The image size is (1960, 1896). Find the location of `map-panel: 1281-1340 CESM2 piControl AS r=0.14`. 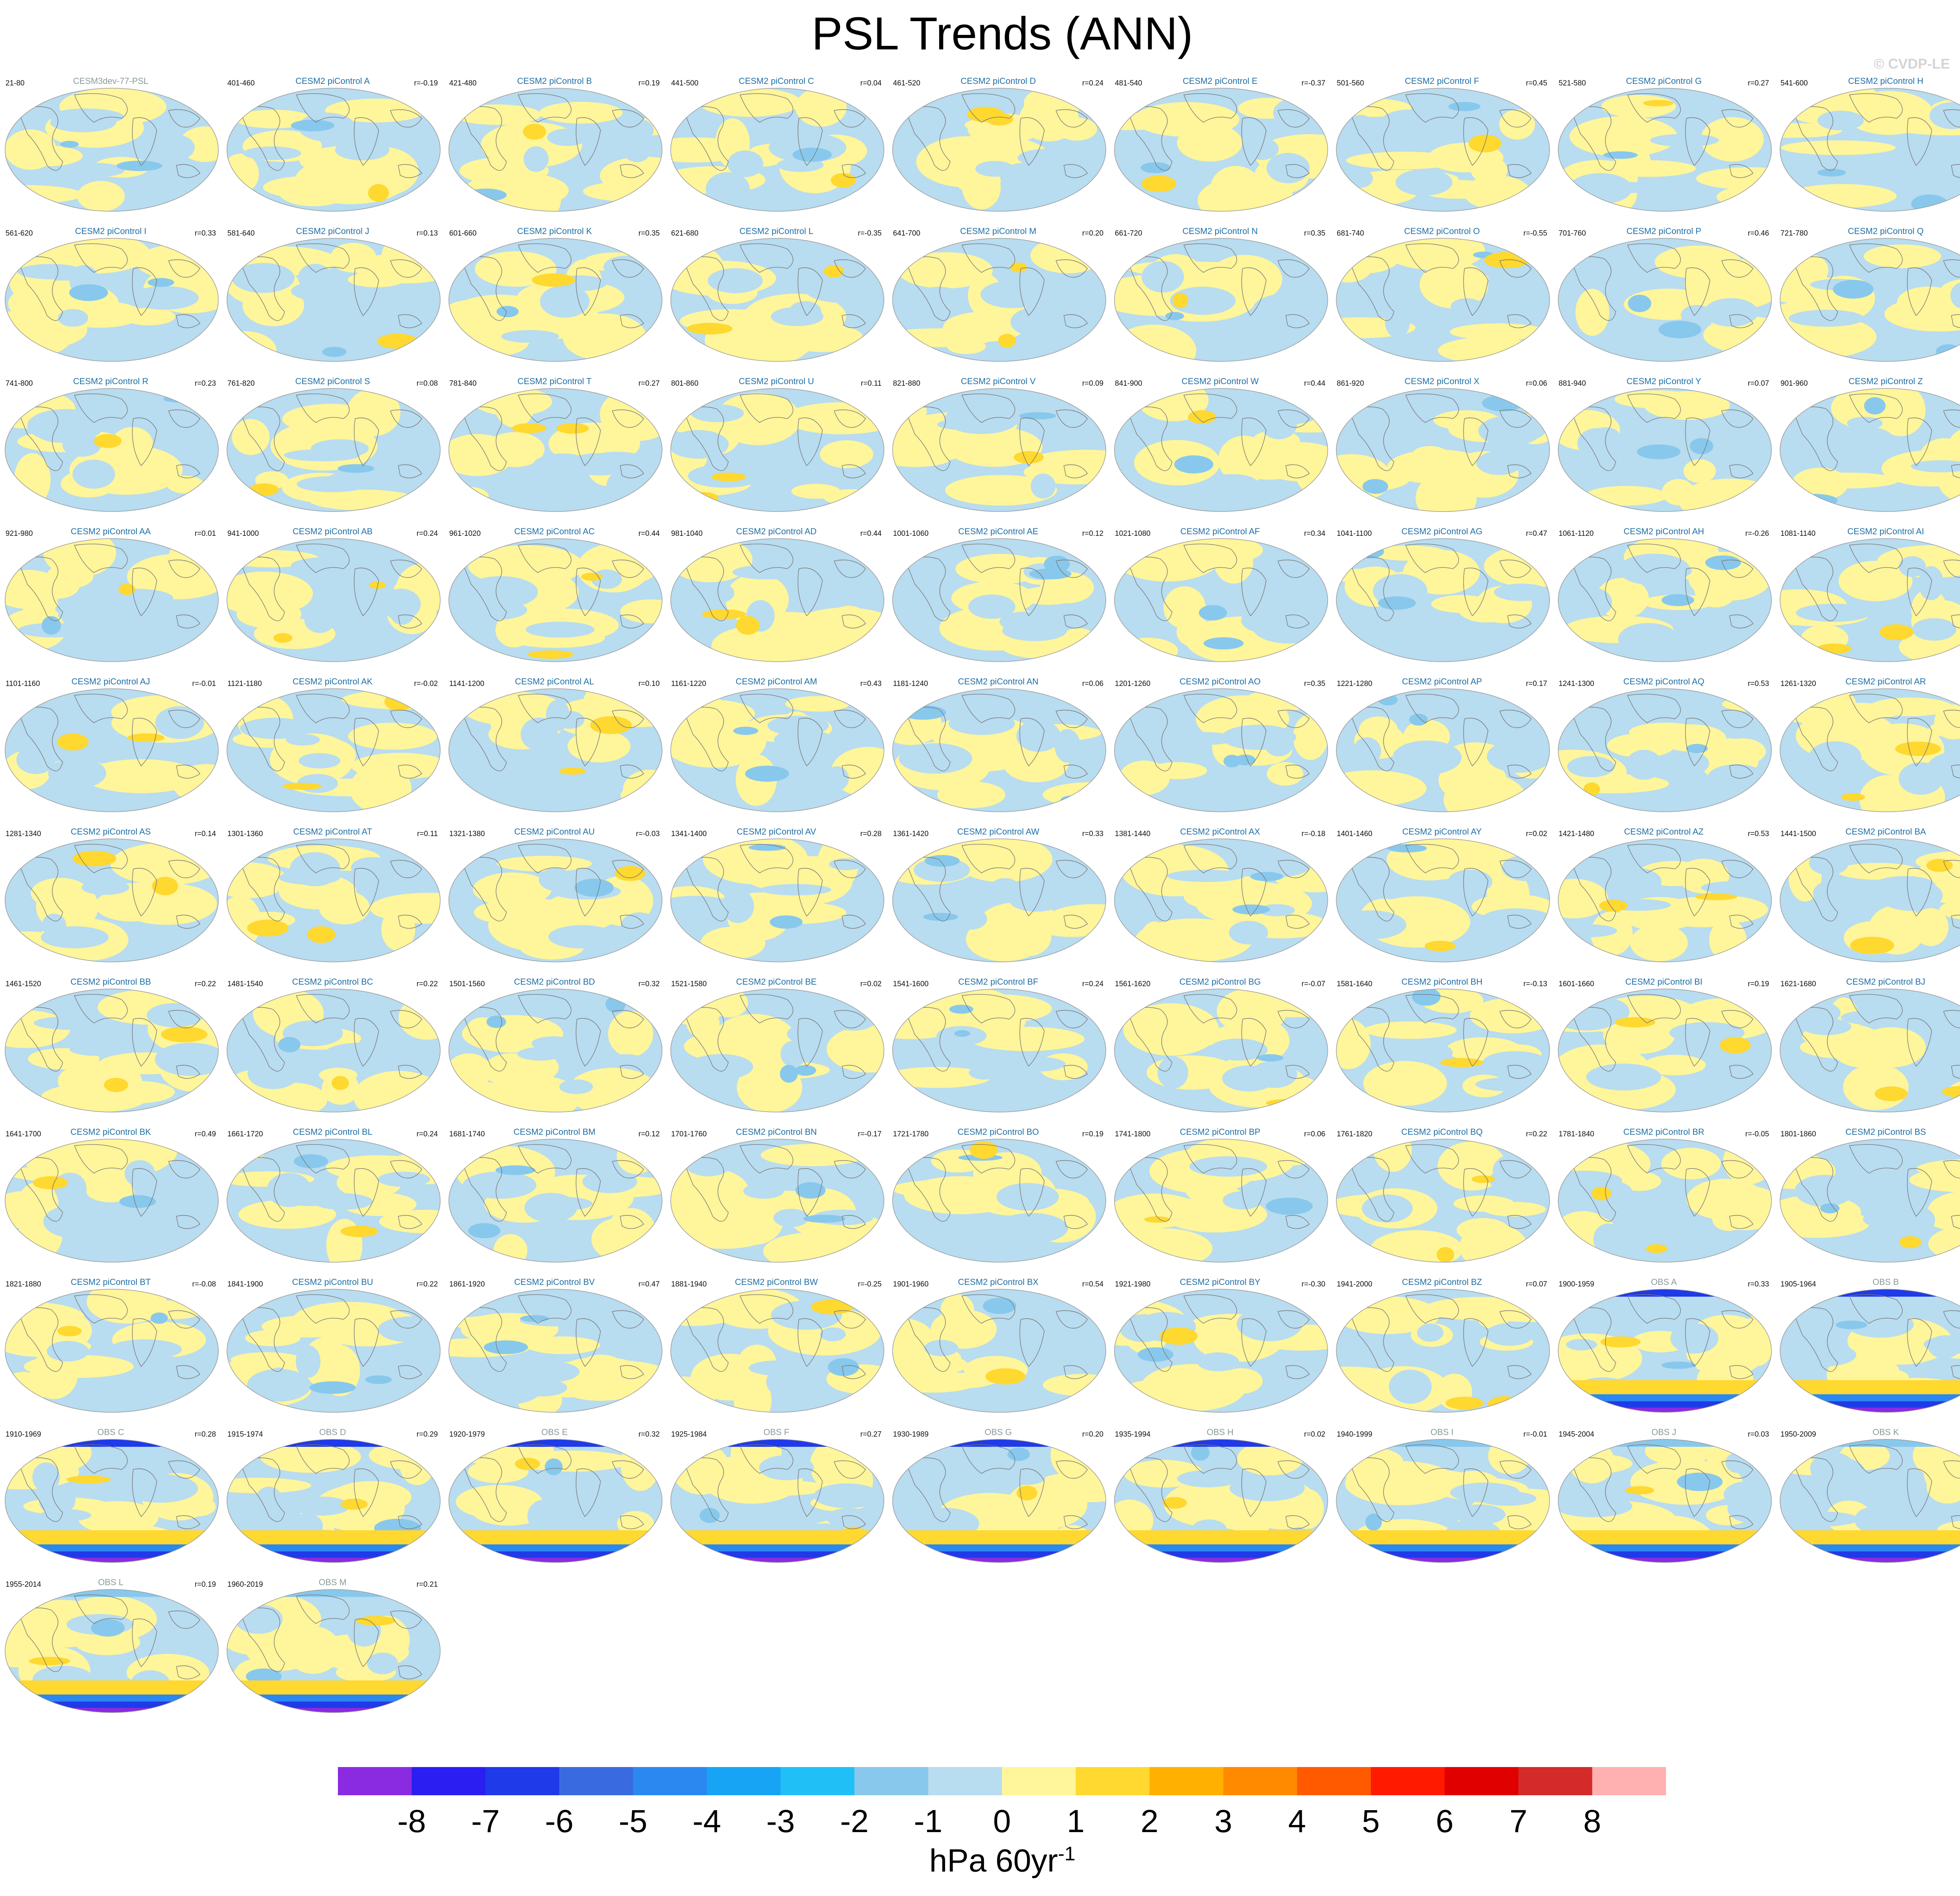

map-panel: 1281-1340 CESM2 piControl AS r=0.14 is located at coordinates (110, 889).